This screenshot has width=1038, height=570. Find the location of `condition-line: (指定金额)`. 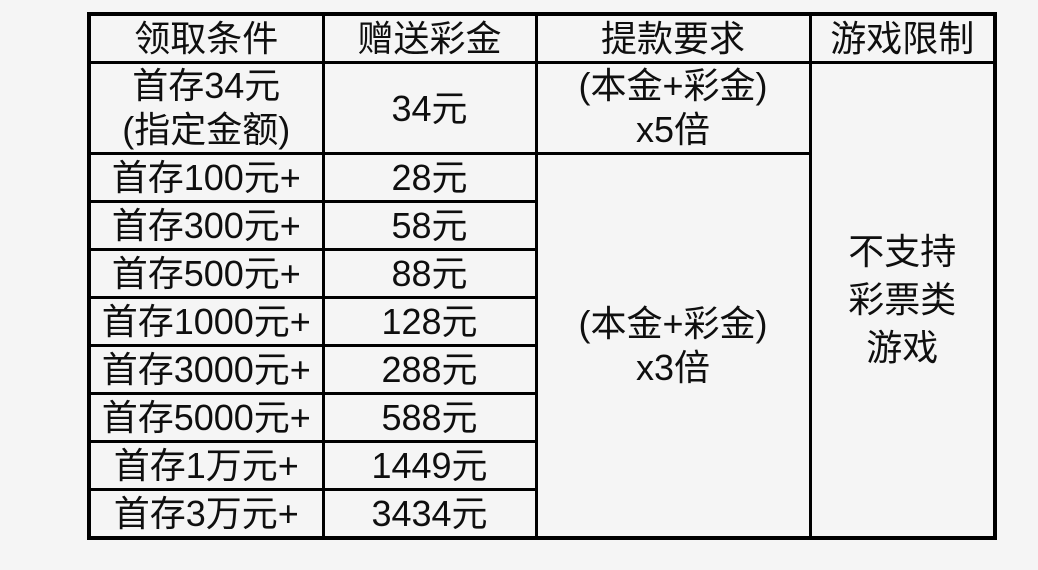

condition-line: (指定金额) is located at coordinates (206, 129).